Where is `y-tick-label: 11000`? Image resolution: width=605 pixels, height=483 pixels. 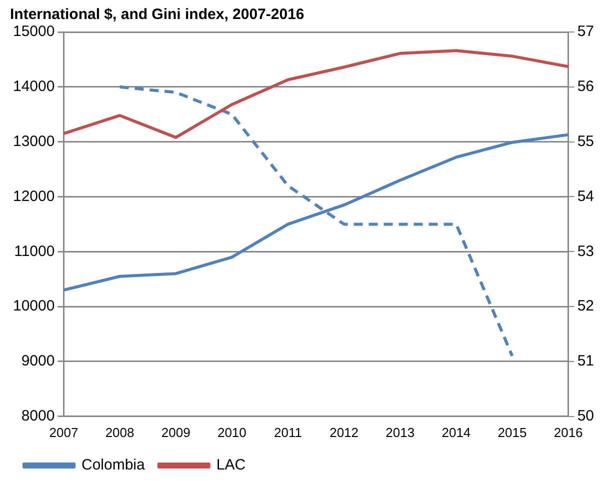 y-tick-label: 11000 is located at coordinates (34, 251).